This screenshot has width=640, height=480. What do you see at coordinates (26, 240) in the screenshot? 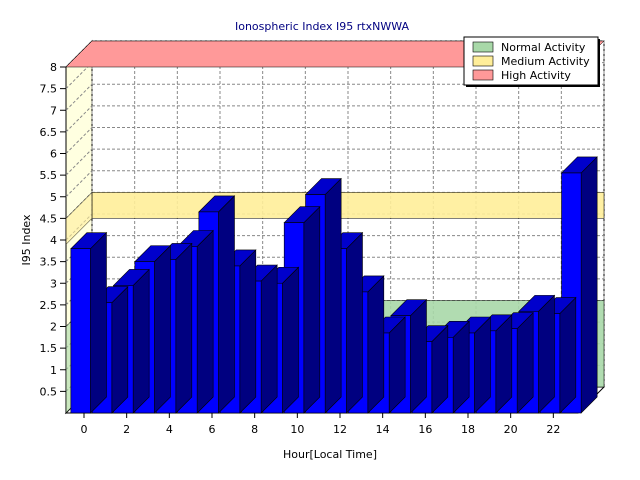
I see `y-axis-label: I95 Index` at bounding box center [26, 240].